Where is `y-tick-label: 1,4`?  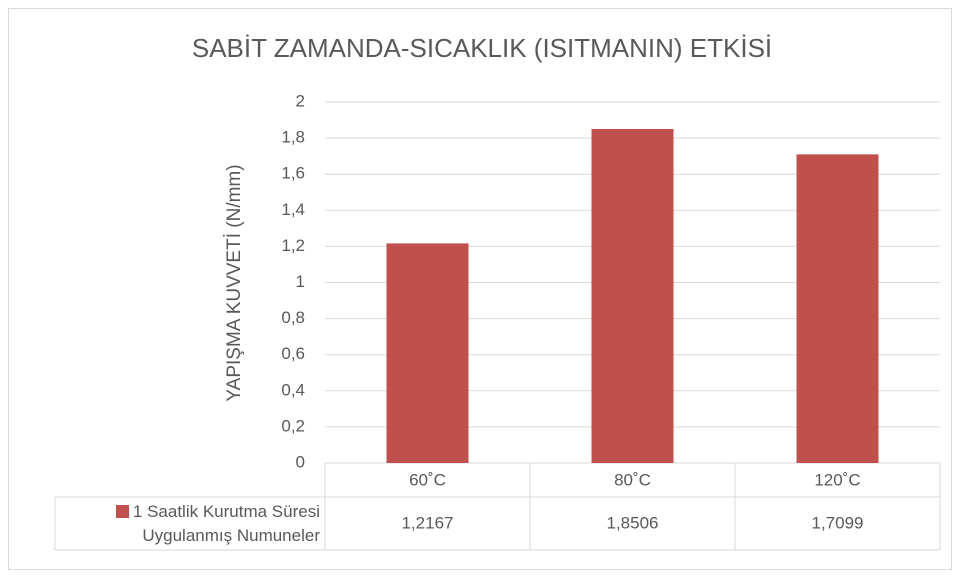 y-tick-label: 1,4 is located at coordinates (293, 209).